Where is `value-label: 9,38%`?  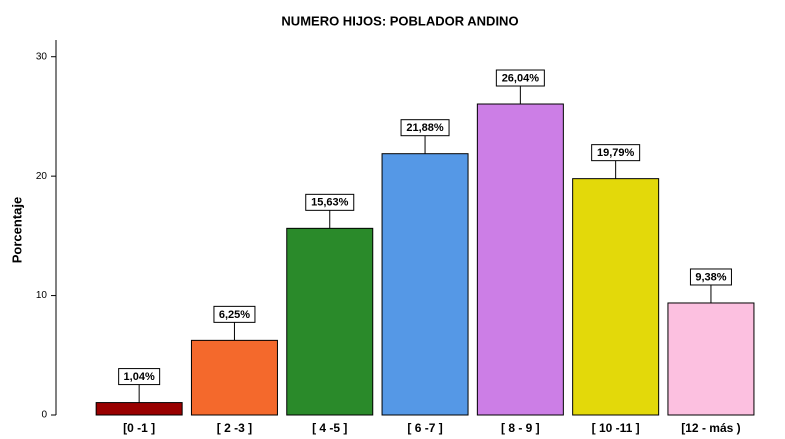
value-label: 9,38% is located at coordinates (710, 277).